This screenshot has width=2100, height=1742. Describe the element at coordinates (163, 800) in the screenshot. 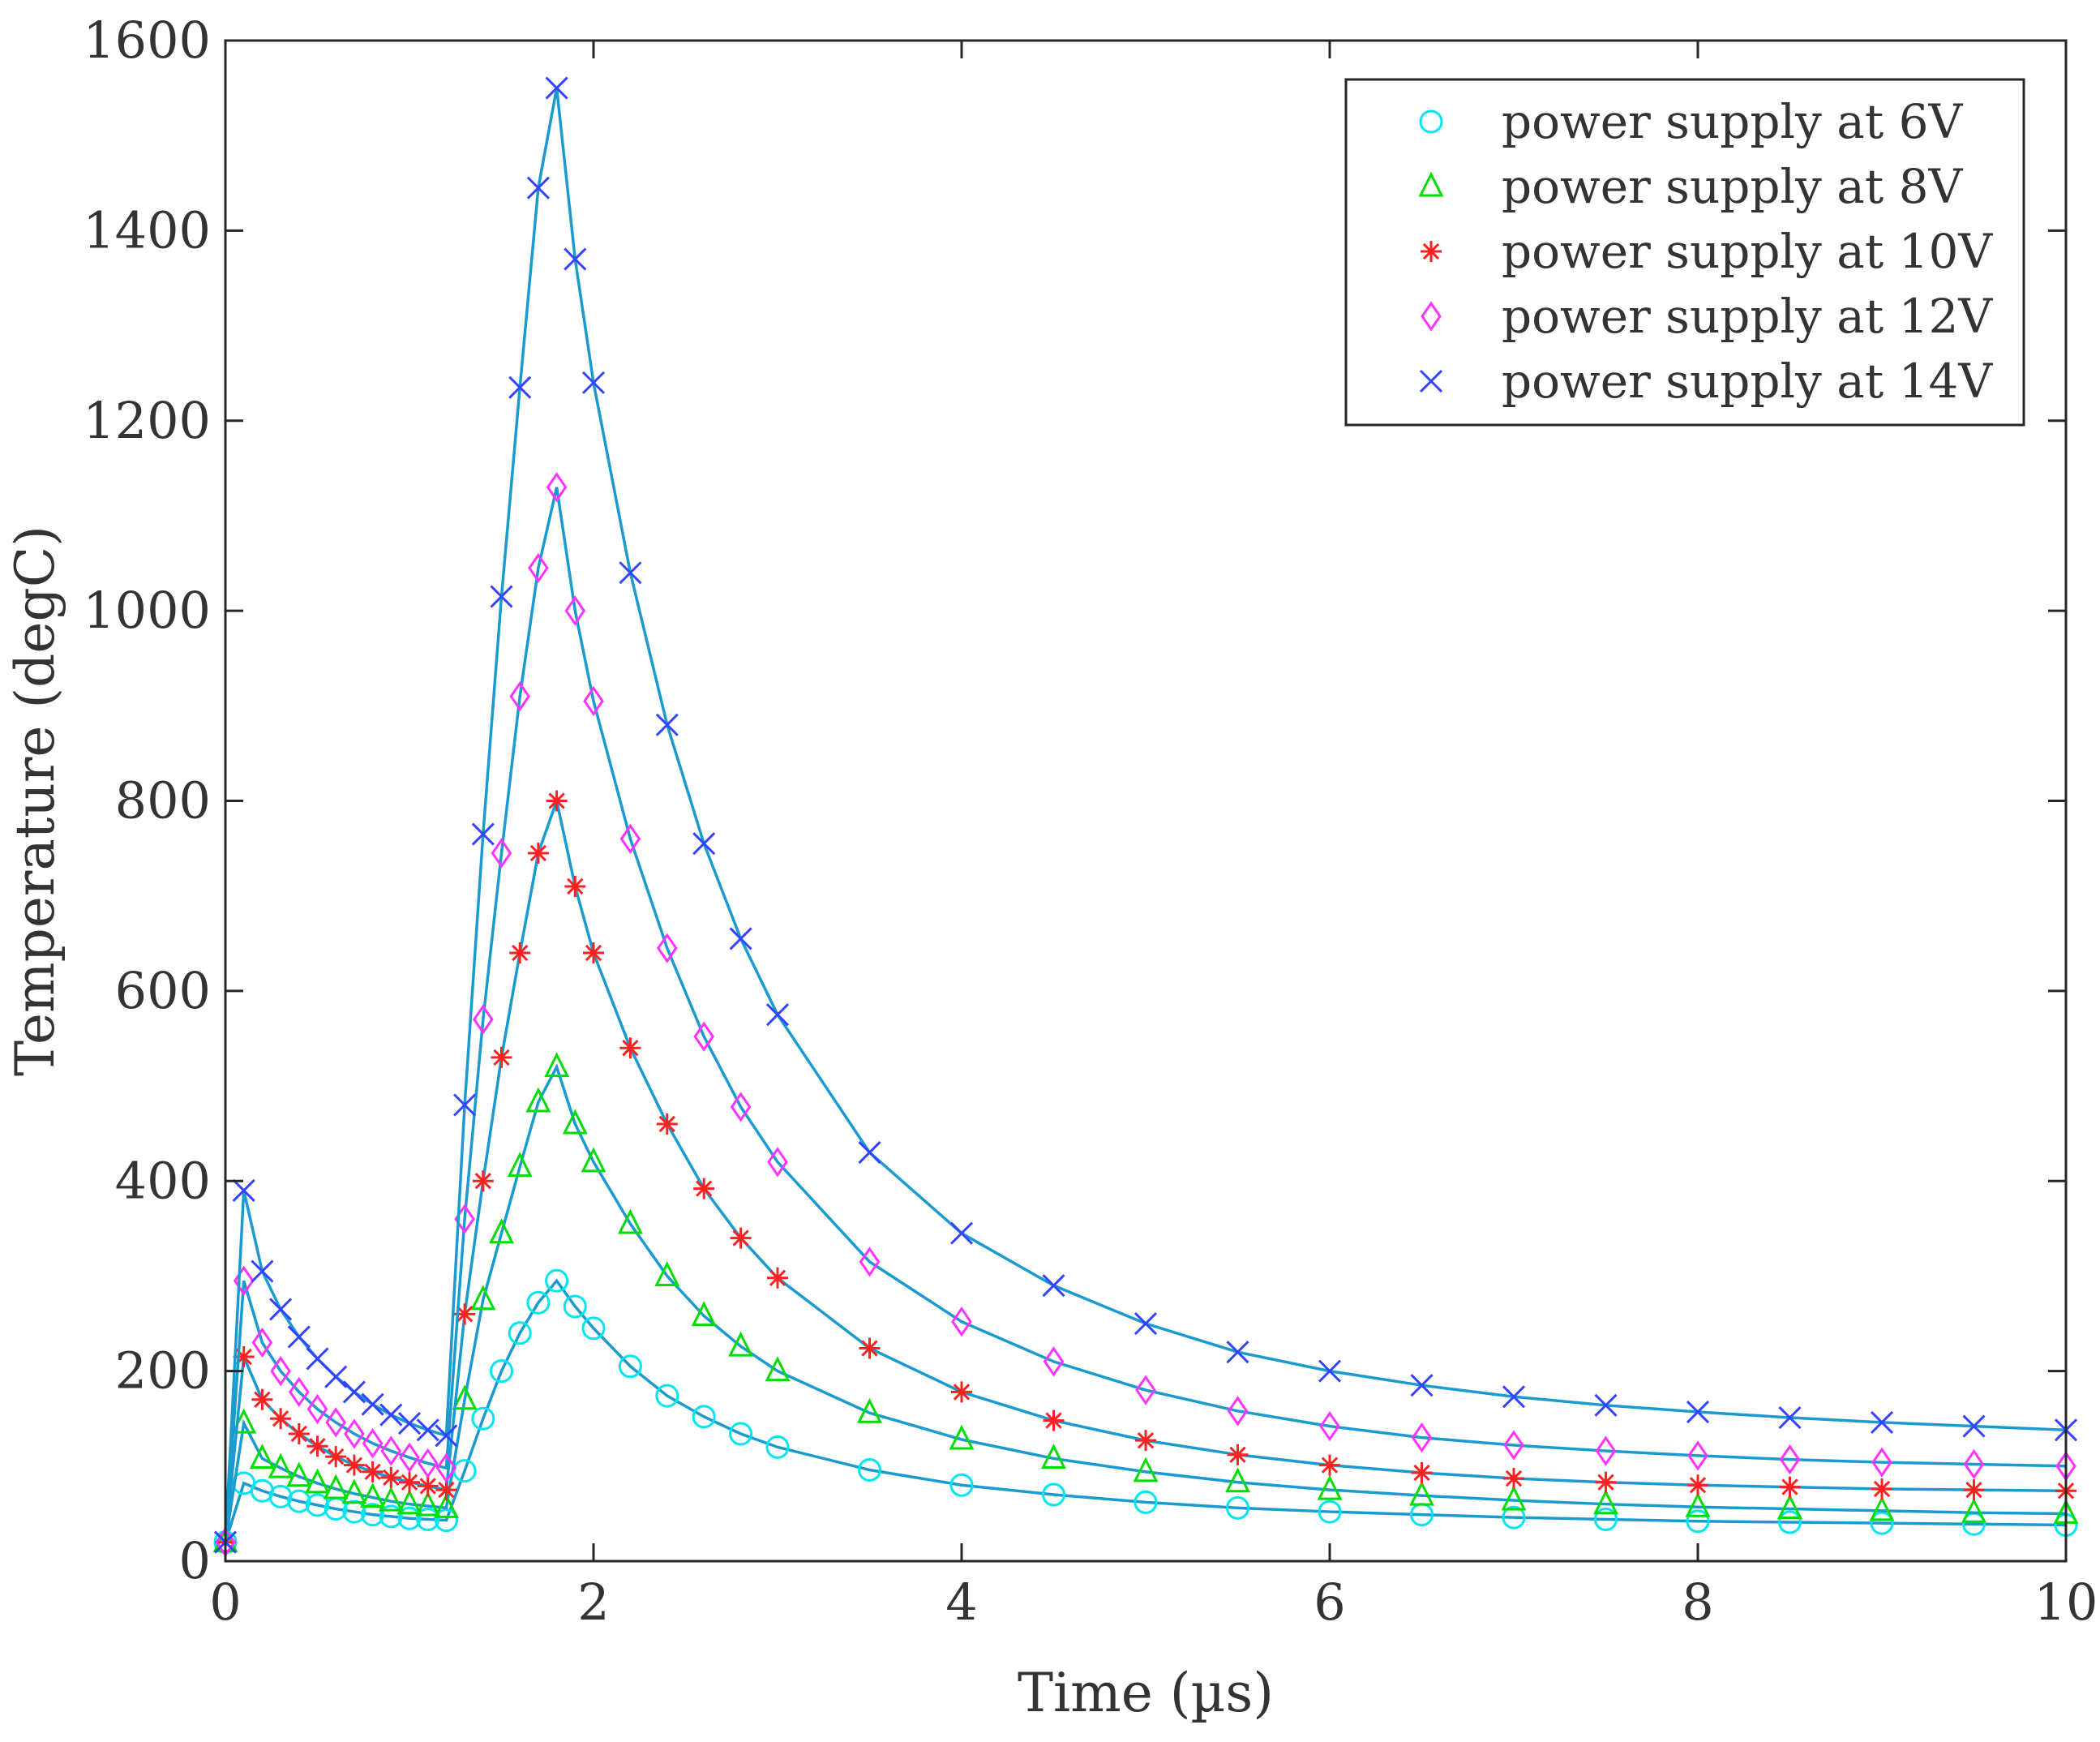

I see `y-tick-label: 800` at that location.